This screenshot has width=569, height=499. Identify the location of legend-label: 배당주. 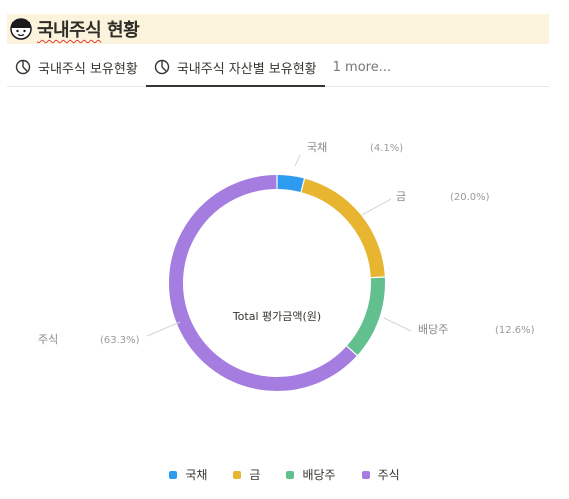
(319, 475).